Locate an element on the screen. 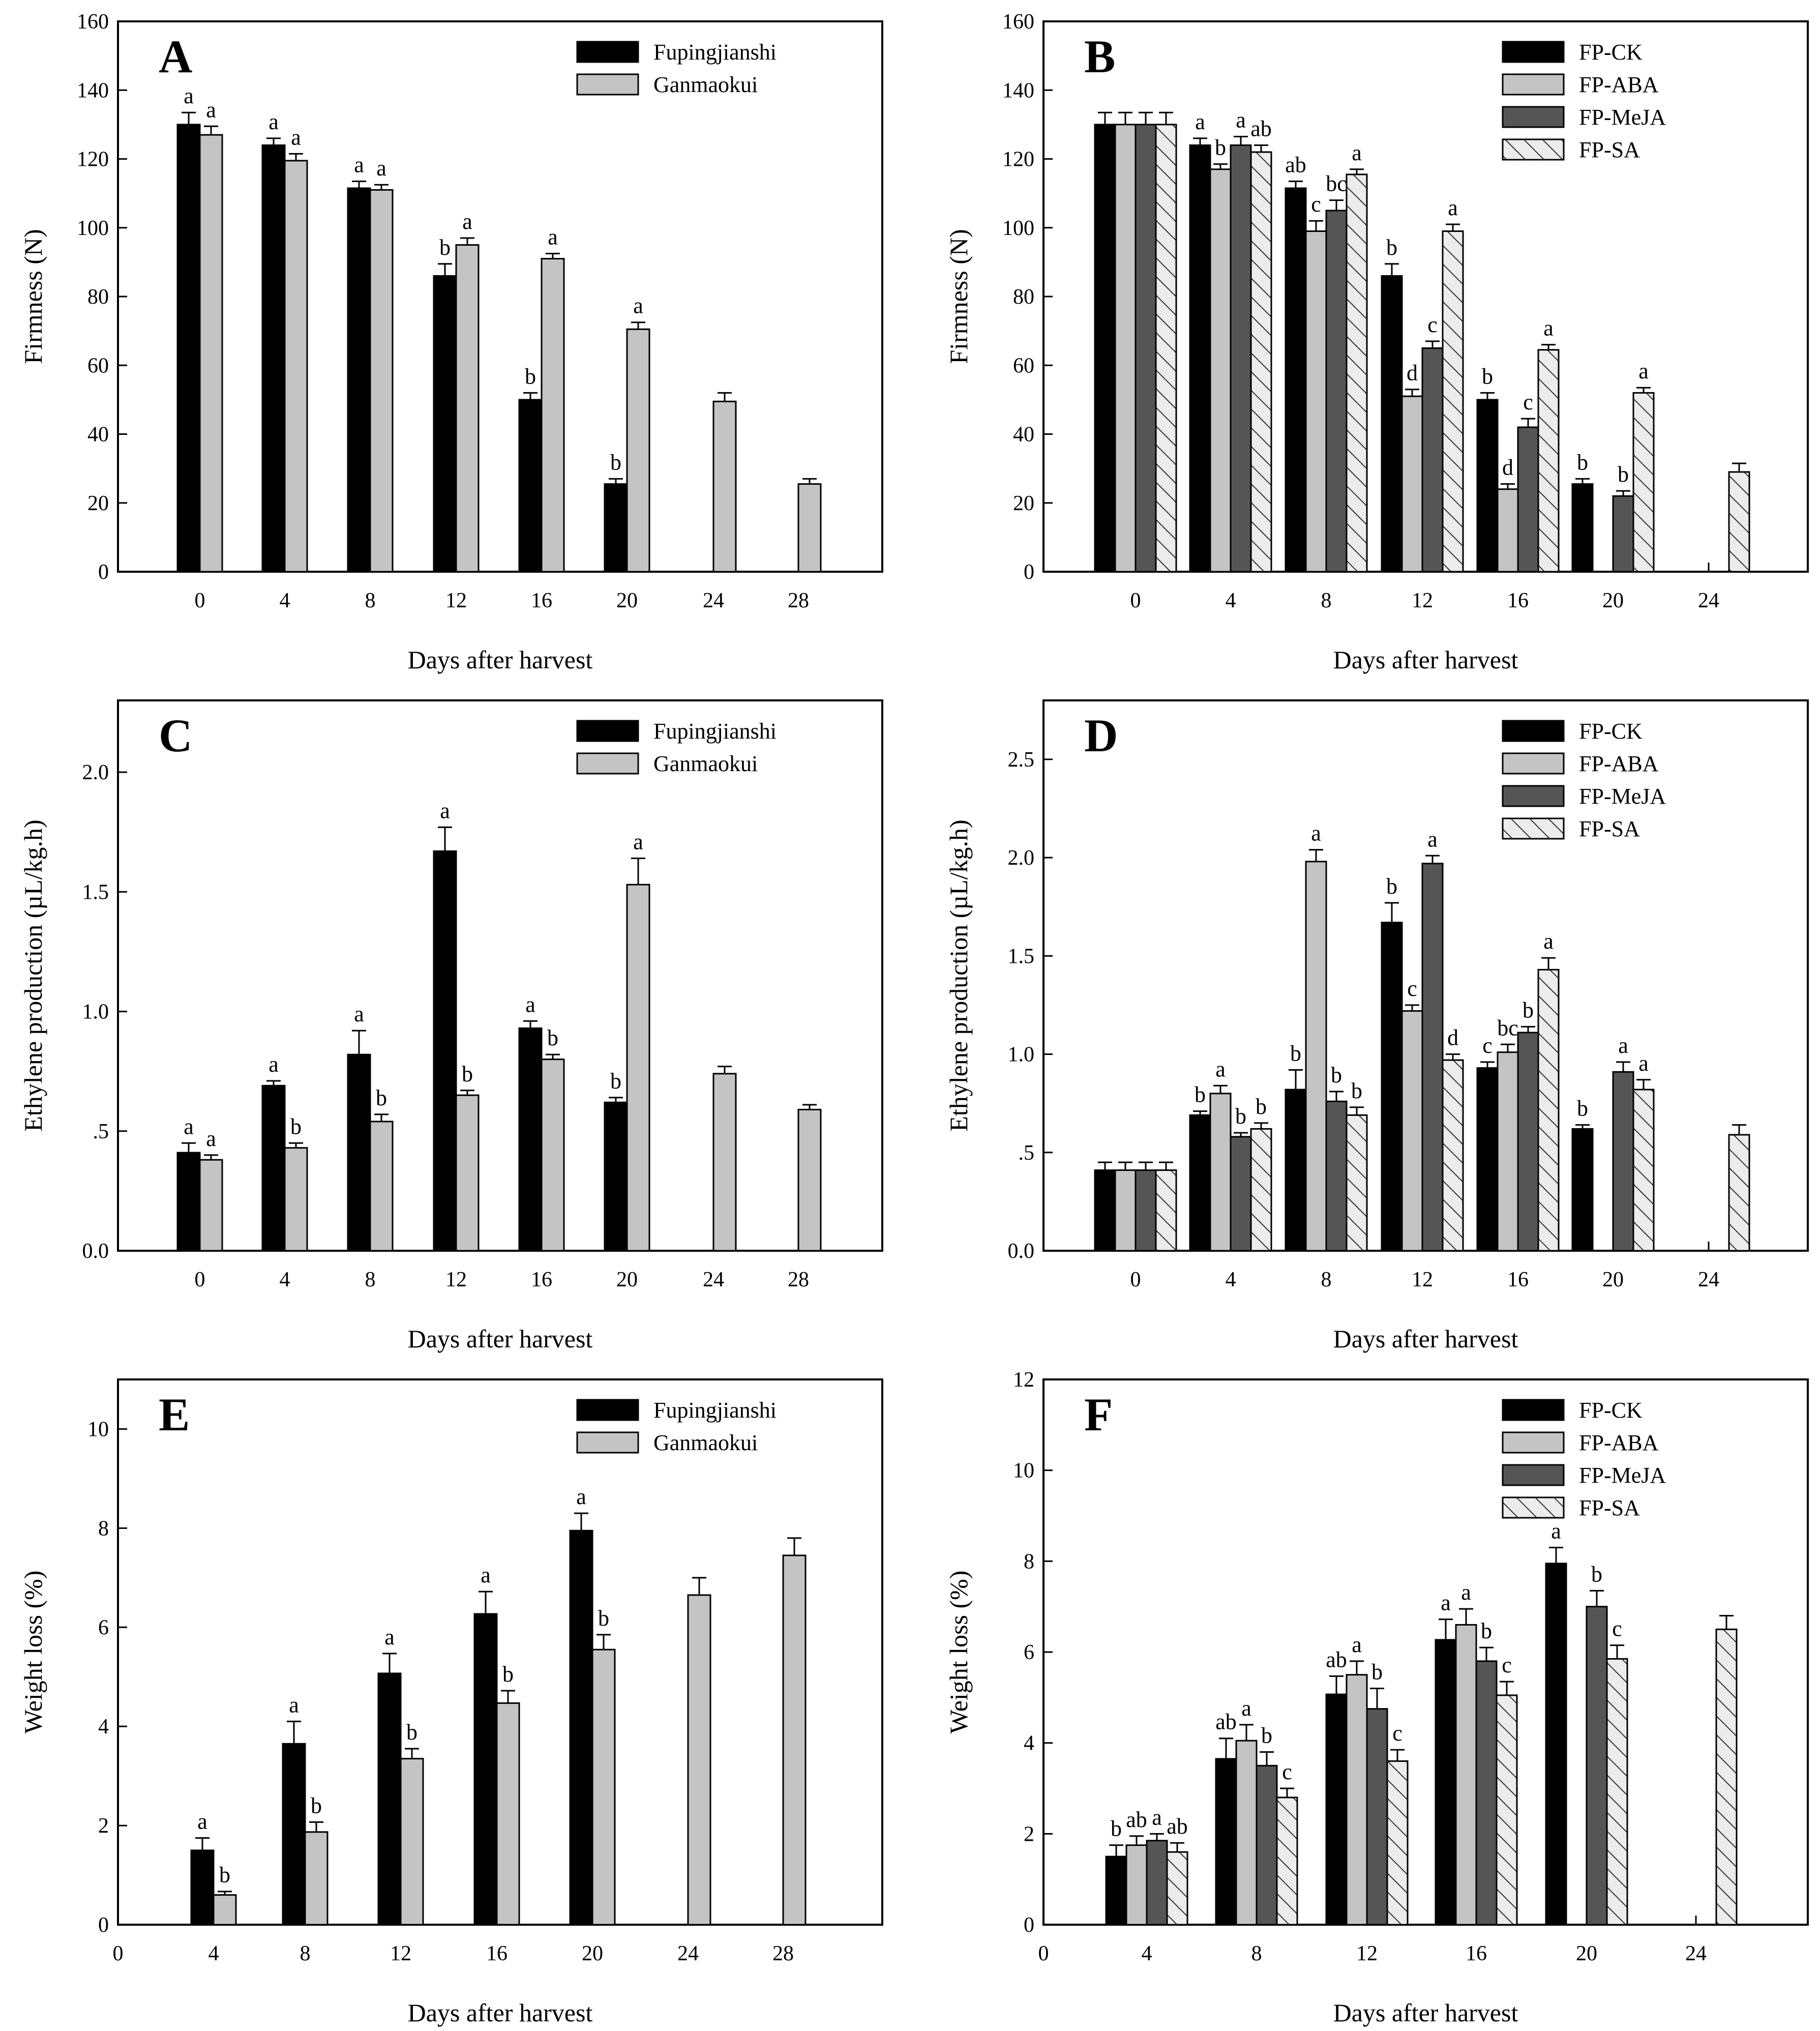 The width and height of the screenshot is (1820, 2031). y-tick-label: 8 is located at coordinates (104, 1529).